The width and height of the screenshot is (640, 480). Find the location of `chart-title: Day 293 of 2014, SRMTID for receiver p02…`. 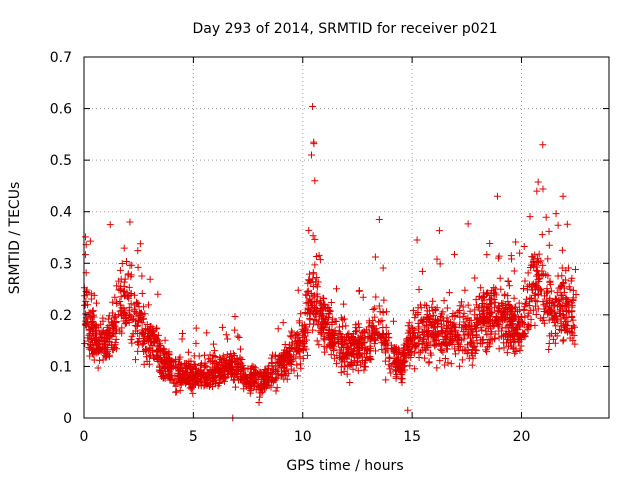

chart-title: Day 293 of 2014, SRMTID for receiver p02… is located at coordinates (344, 29).